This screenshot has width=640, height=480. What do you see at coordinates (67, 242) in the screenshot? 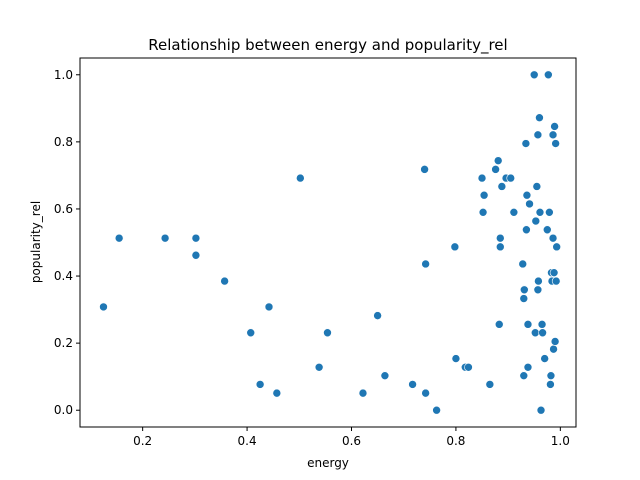
I see `y-axis: 0.0 0.2 0.4 0.6 0.8 1.0` at bounding box center [67, 242].